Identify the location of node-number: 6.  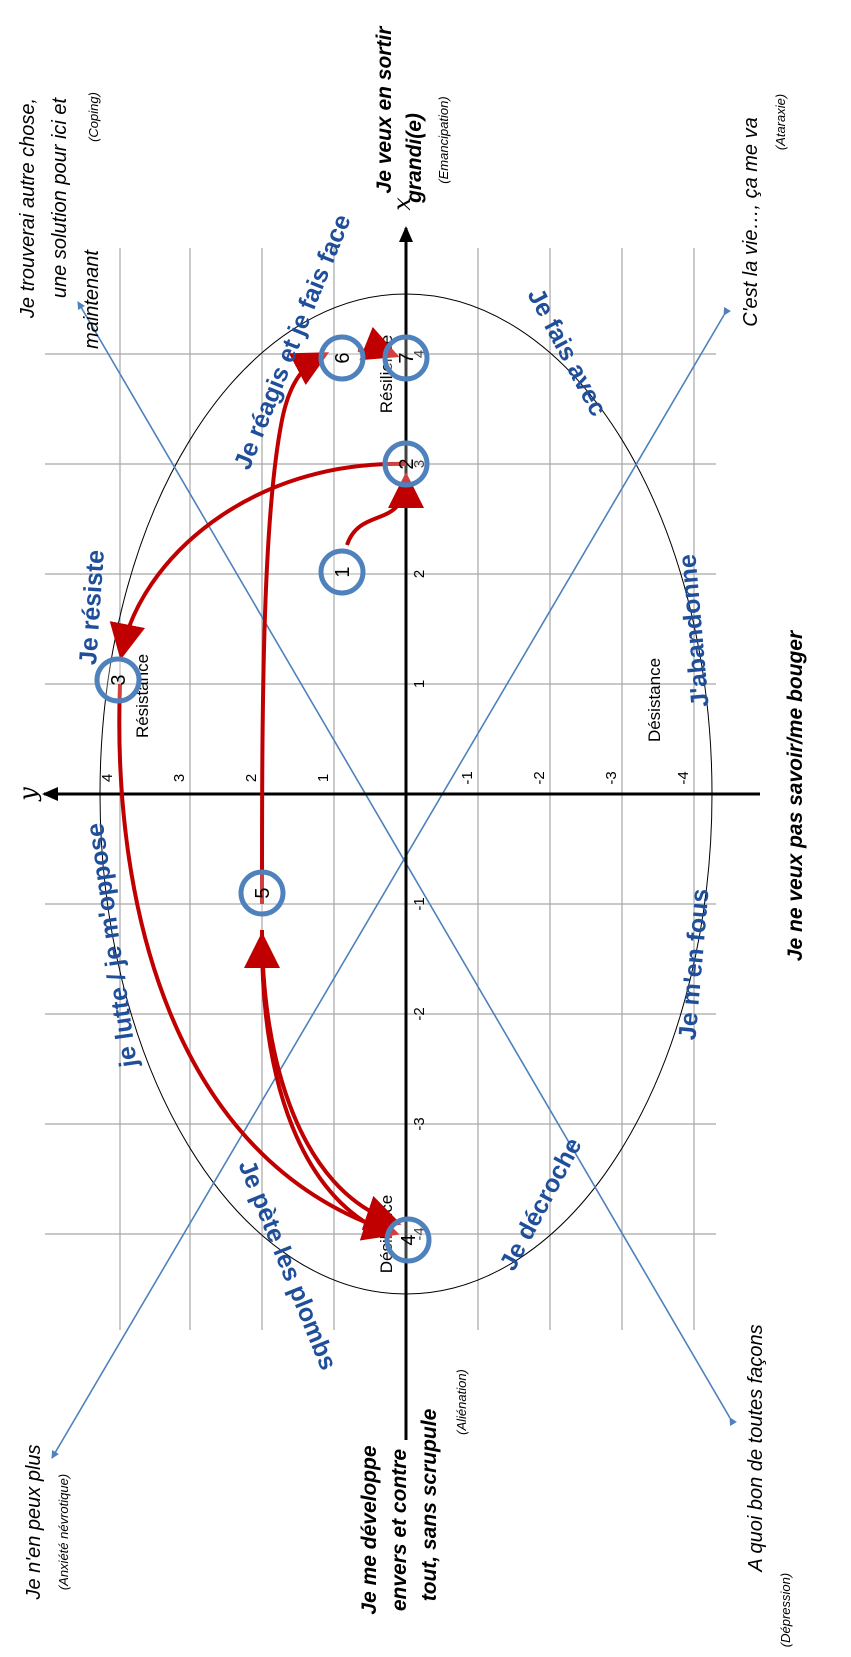
(343, 357).